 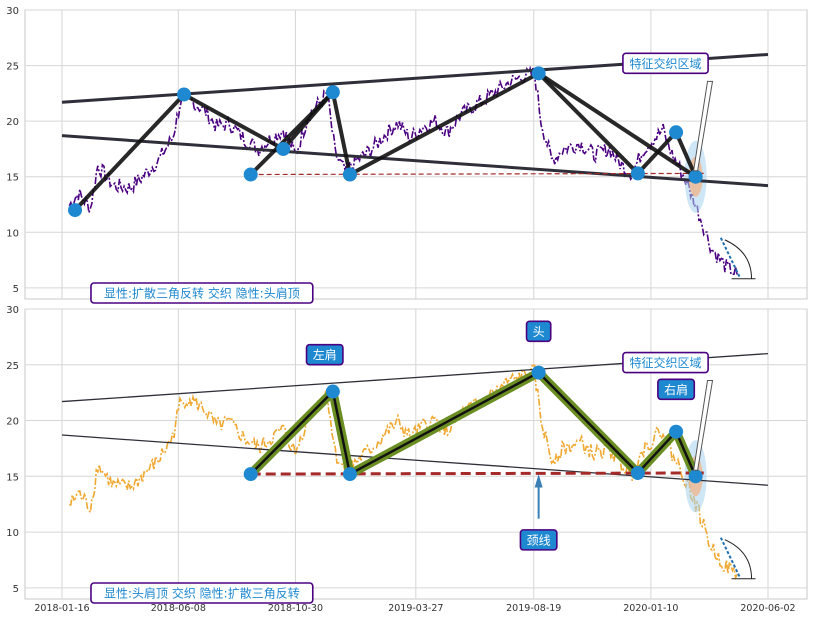 I want to click on label-text: 头, so click(x=539, y=332).